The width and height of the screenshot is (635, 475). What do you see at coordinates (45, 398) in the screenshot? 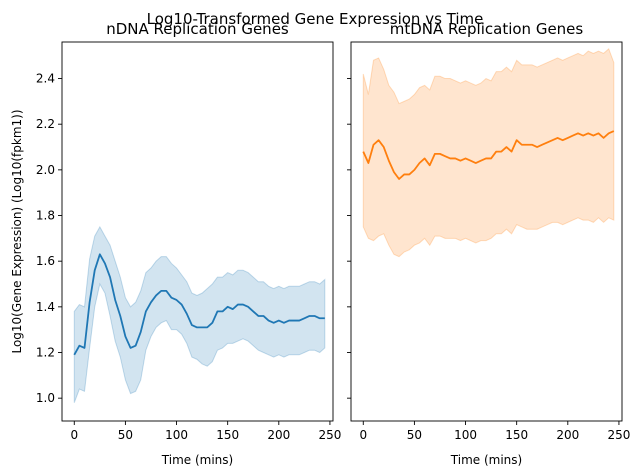
I see `y-tick-label: 1.0` at bounding box center [45, 398].